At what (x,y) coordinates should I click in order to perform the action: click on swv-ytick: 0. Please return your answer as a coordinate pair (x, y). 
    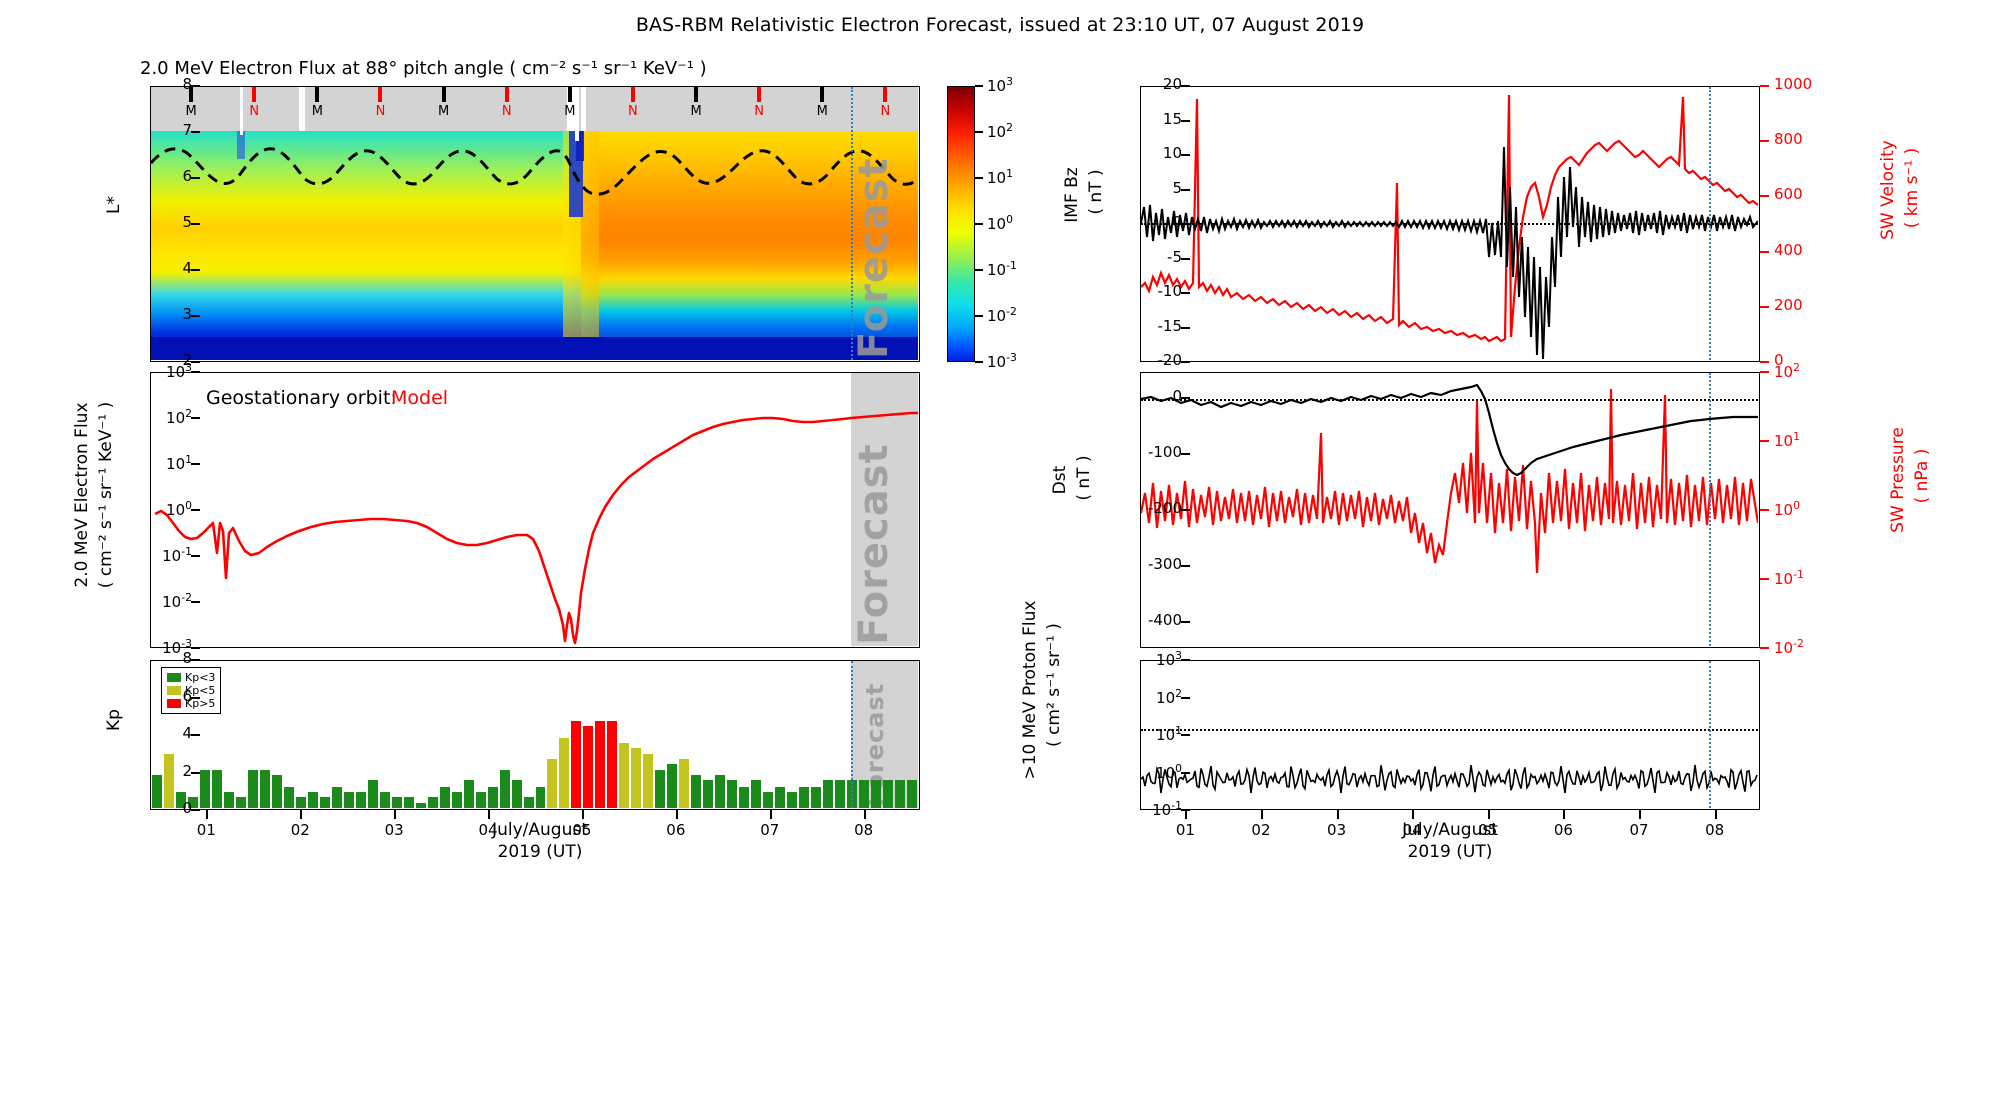
    Looking at the image, I should click on (1779, 360).